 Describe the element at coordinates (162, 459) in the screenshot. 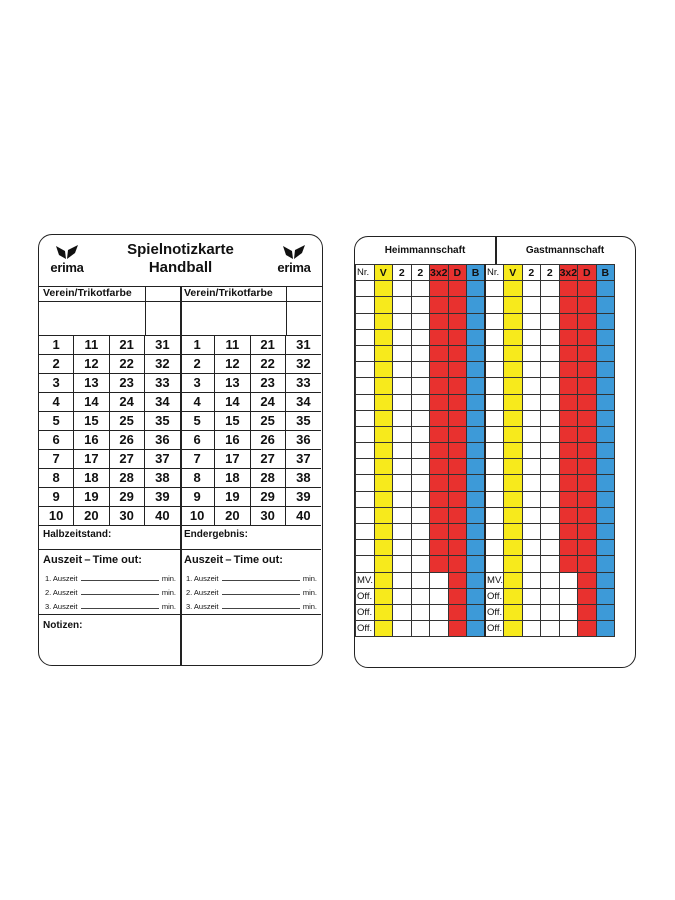

I see `player-number: 37` at that location.